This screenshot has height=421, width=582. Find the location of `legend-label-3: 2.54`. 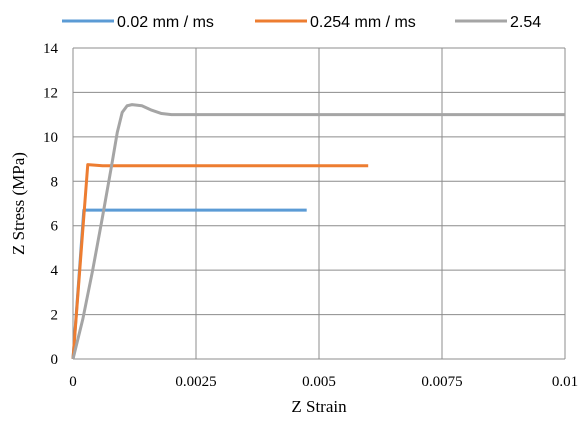

legend-label-3: 2.54 is located at coordinates (525, 22).